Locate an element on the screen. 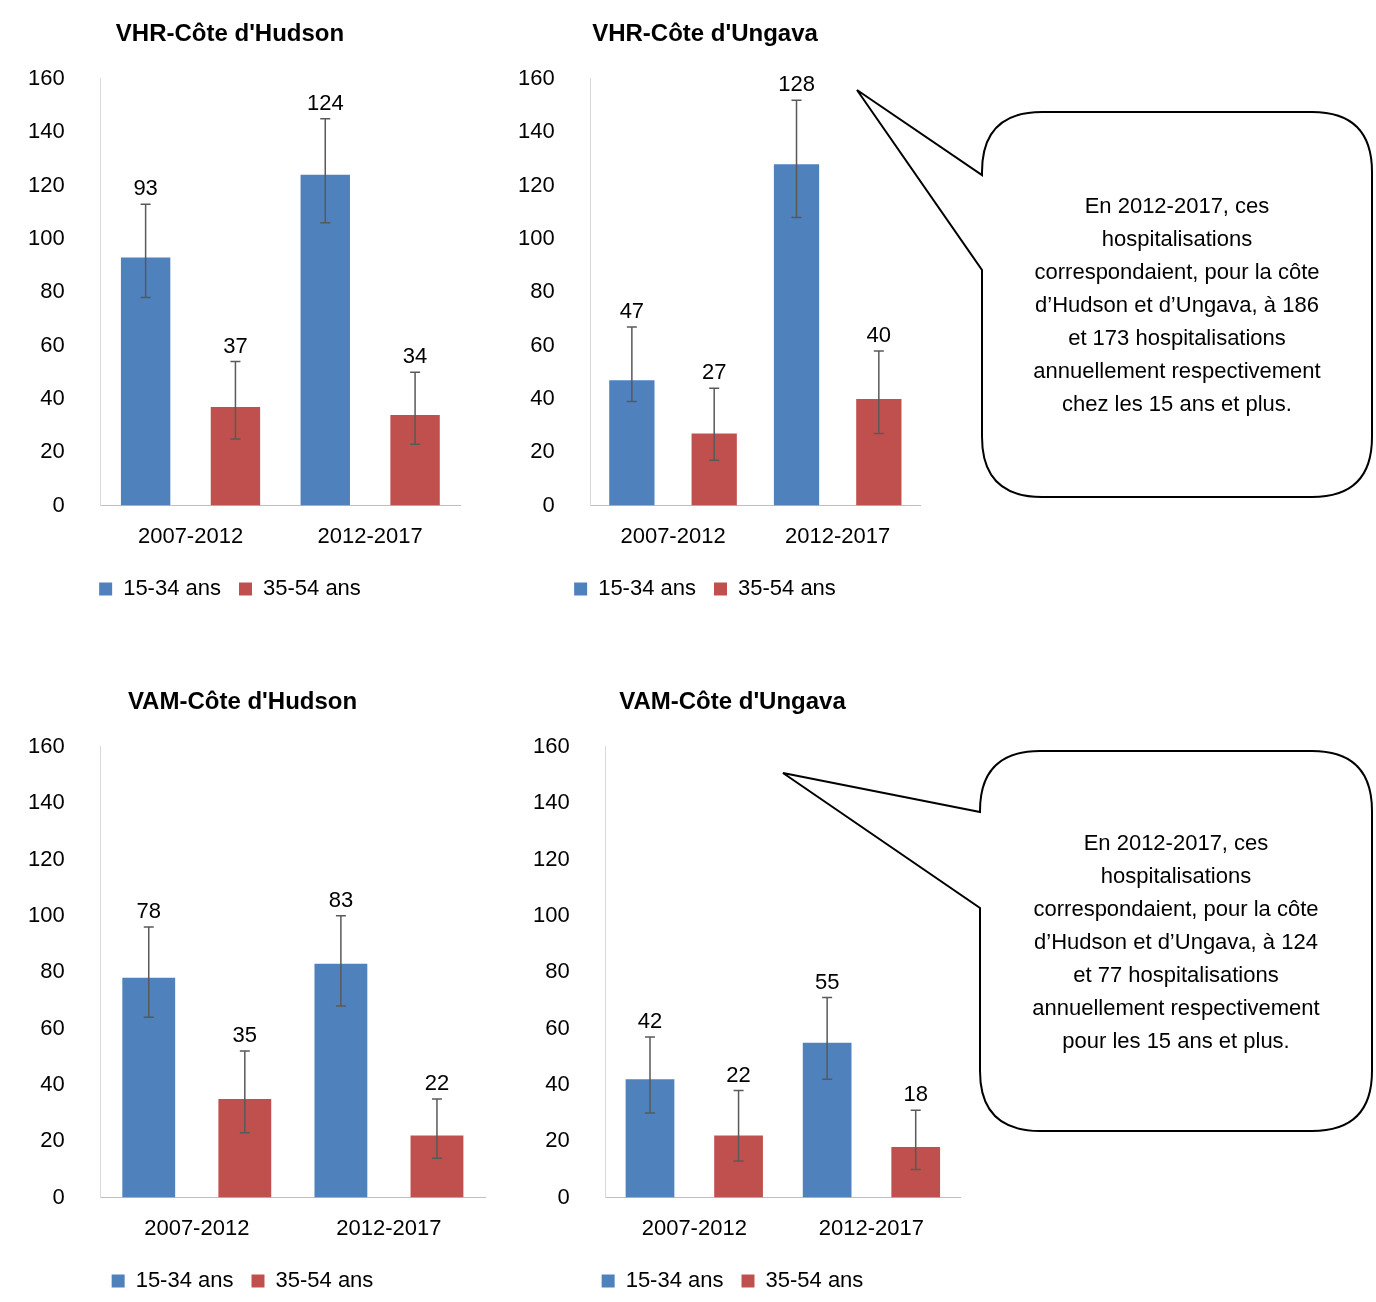 This screenshot has height=1302, width=1376. data-label: 37 is located at coordinates (235, 345).